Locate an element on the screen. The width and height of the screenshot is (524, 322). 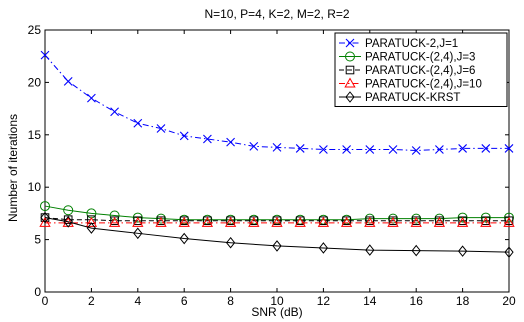
legend-entry: PARATUCK-(2,4),J=6 is located at coordinates (407, 71).